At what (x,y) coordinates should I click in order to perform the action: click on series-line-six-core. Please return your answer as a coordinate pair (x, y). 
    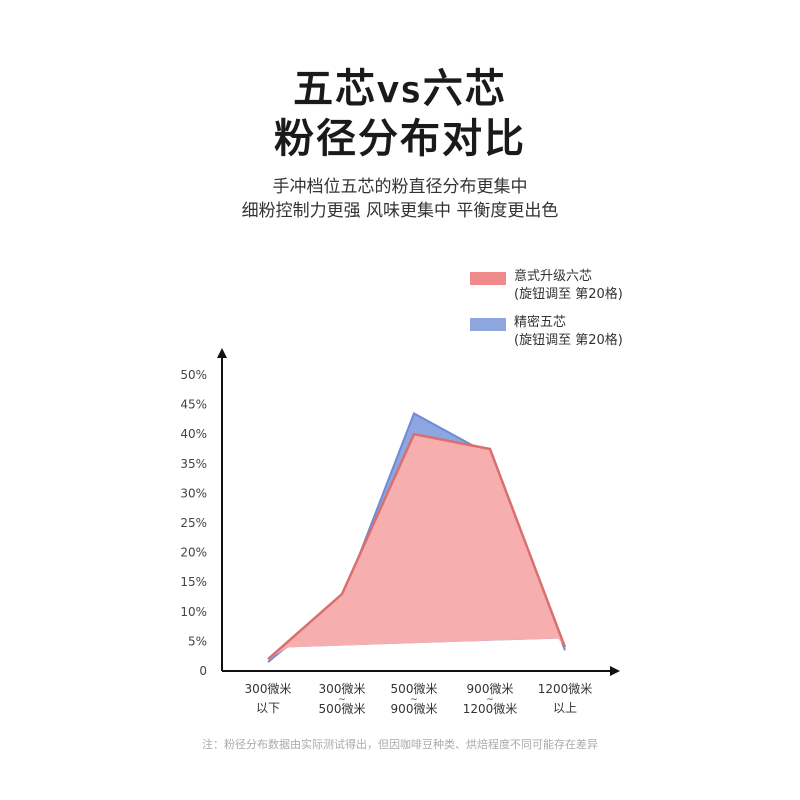
    Looking at the image, I should click on (417, 546).